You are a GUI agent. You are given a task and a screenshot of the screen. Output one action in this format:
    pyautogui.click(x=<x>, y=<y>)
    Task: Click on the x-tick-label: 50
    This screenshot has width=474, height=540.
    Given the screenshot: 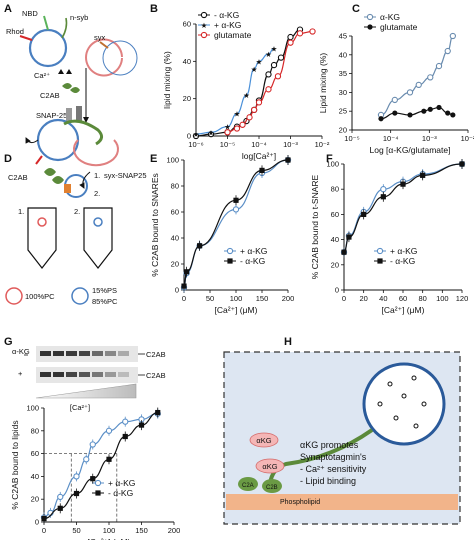 What is the action you would take?
    pyautogui.click(x=210, y=298)
    